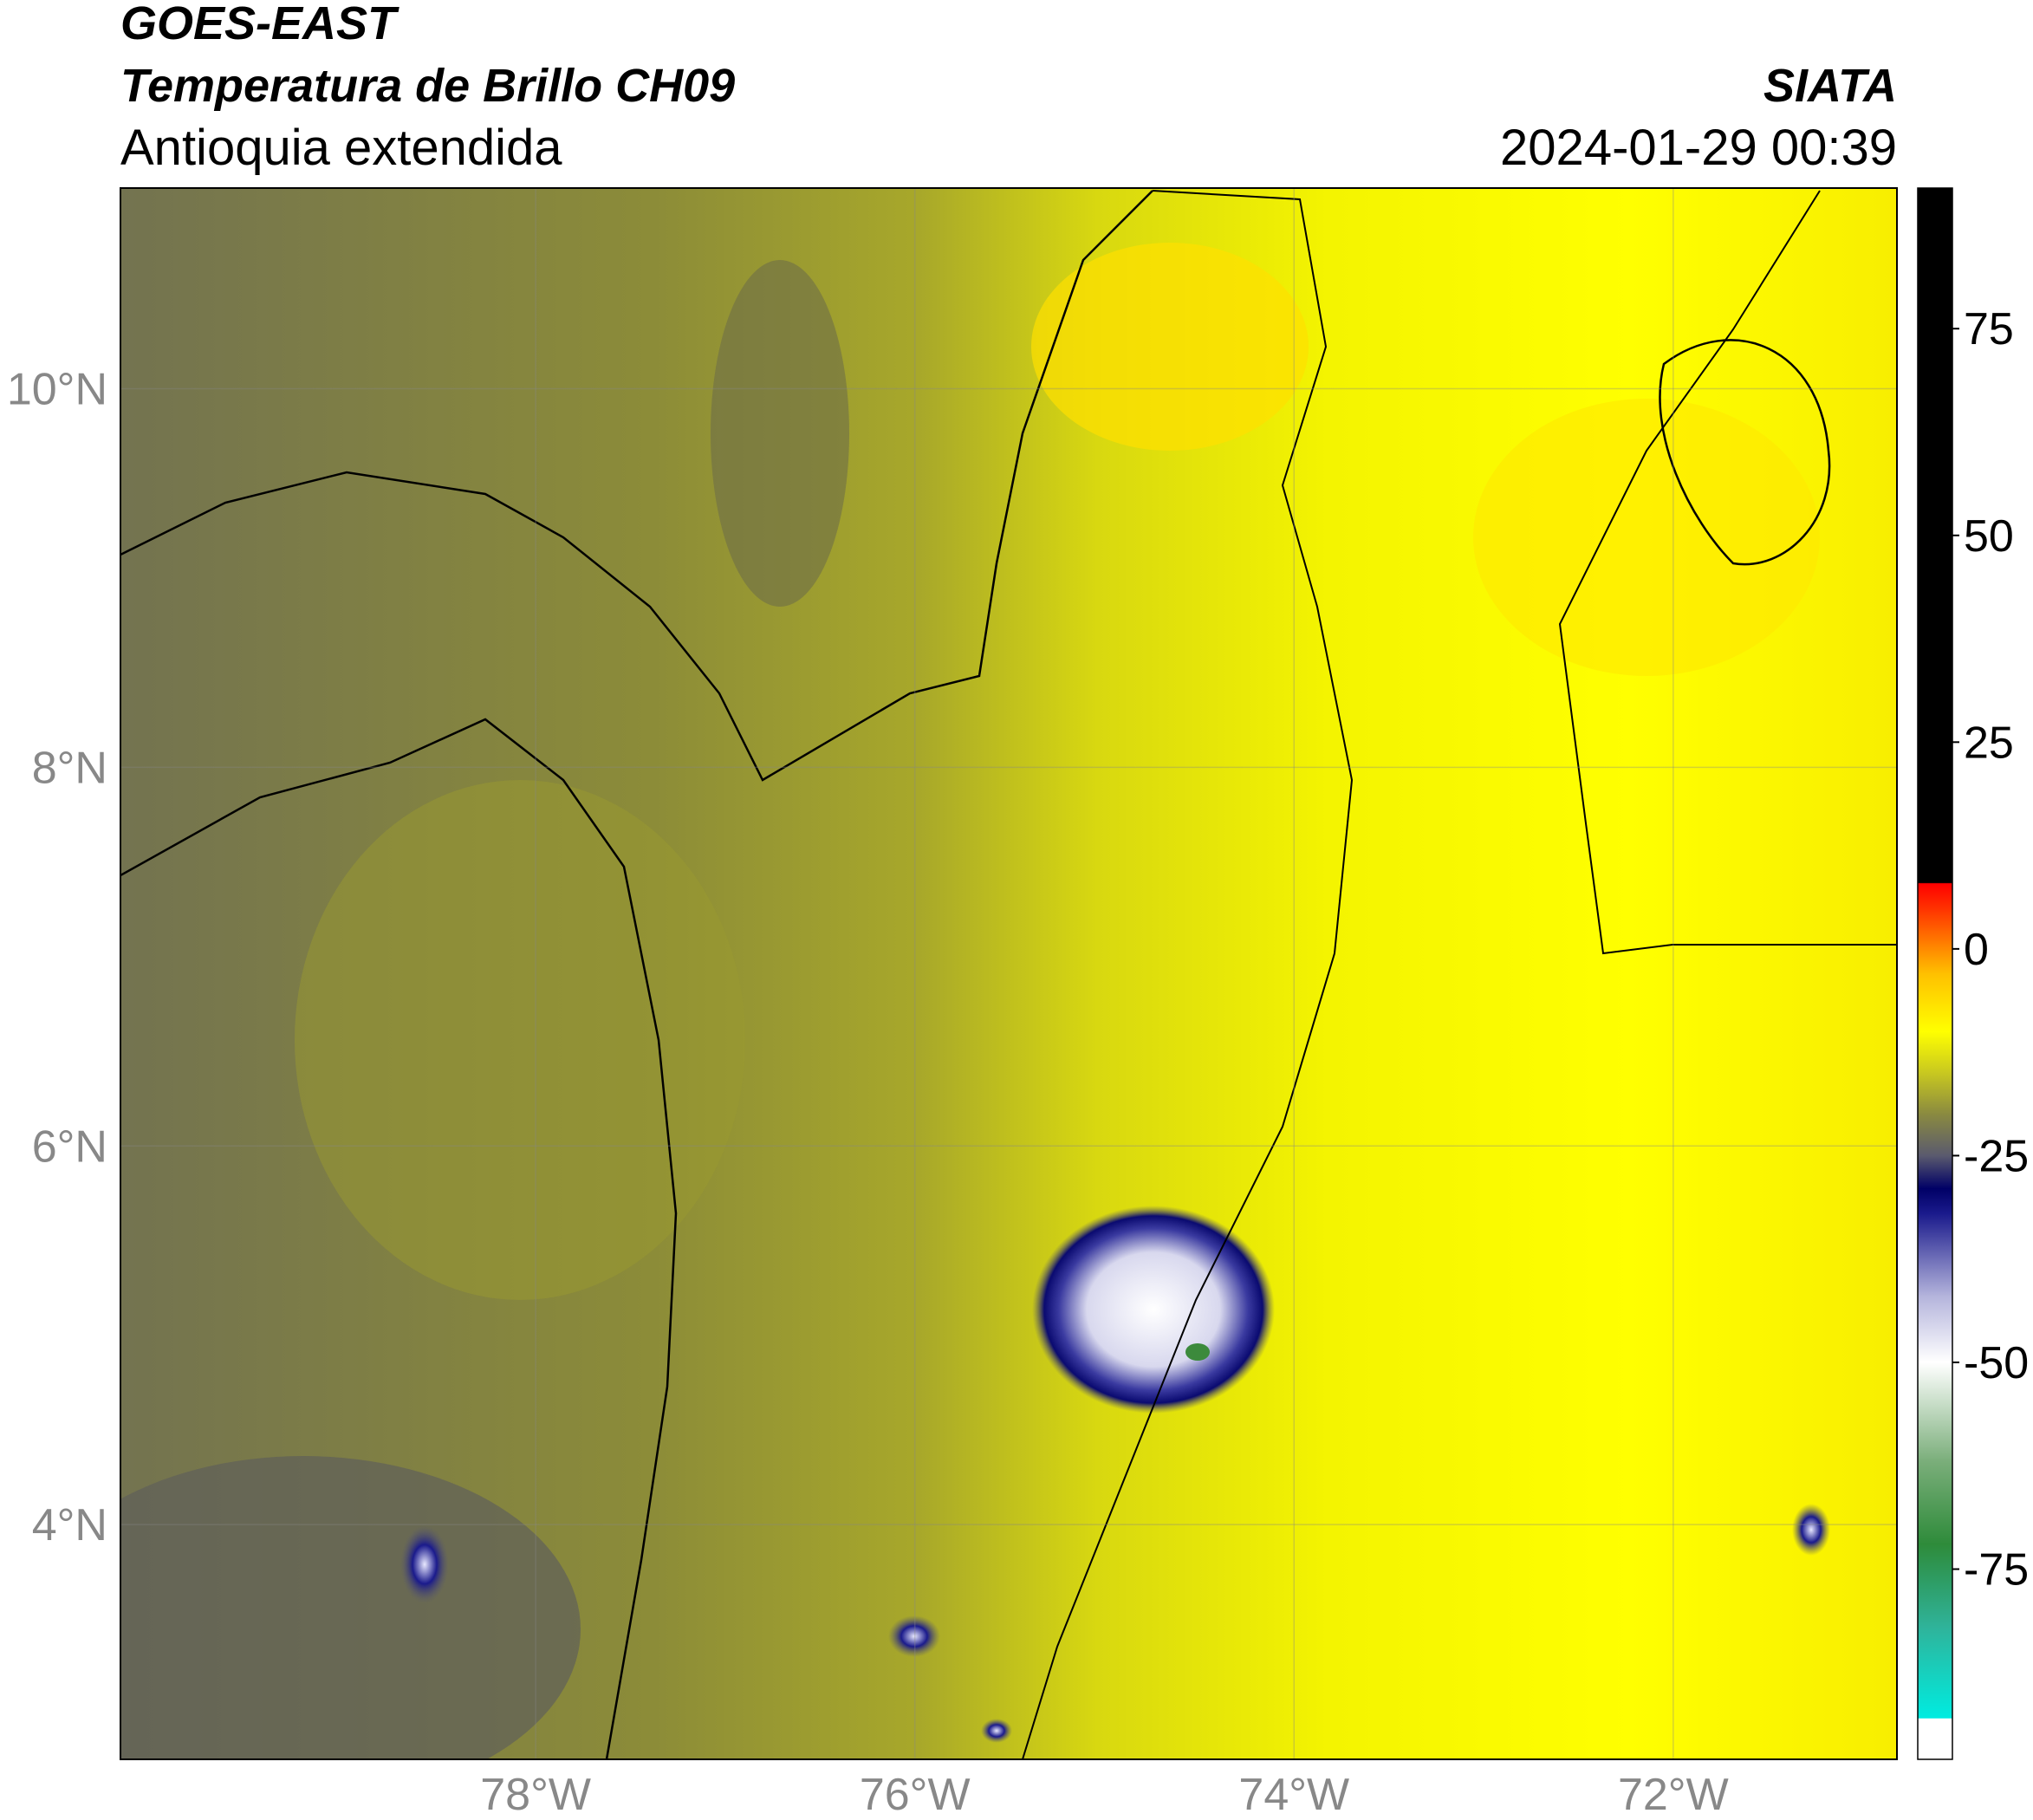  I want to click on colorbar-tick-label: 50, so click(1989, 536).